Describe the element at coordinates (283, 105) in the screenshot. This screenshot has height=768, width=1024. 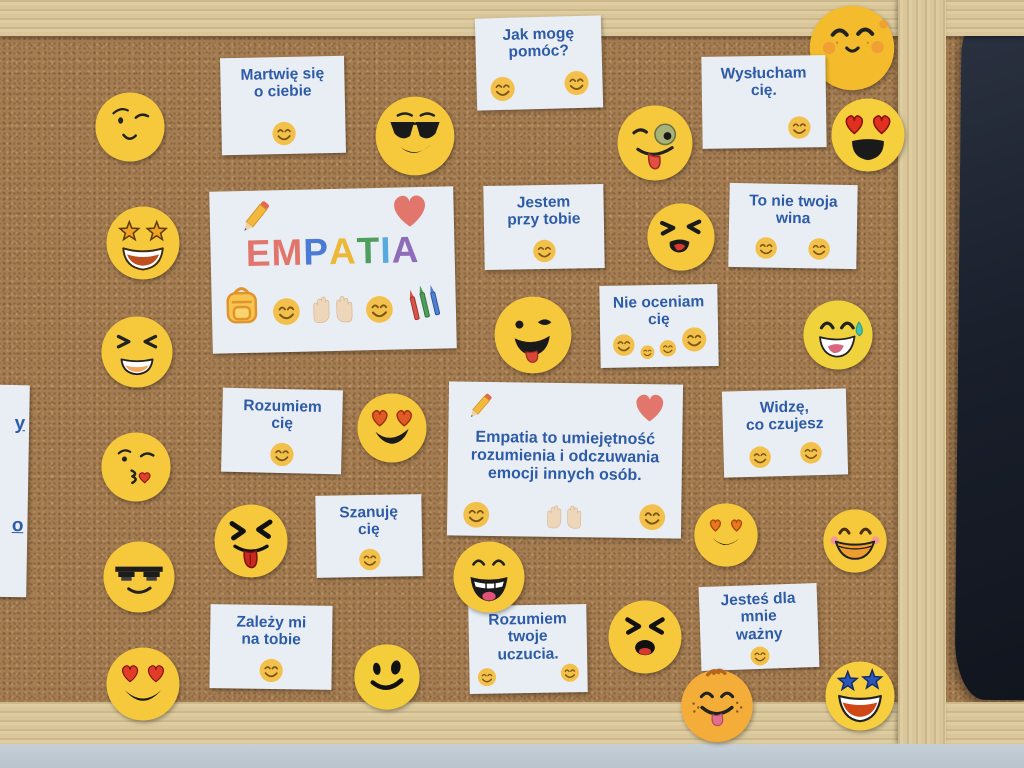
I see `card-martwie-sie-o-ciebie: Martwię się o ciebie` at that location.